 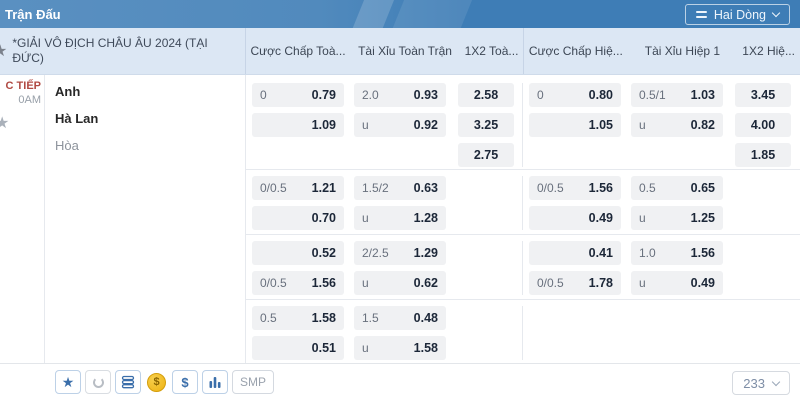 What do you see at coordinates (298, 253) in the screenshot?
I see `odds-cell: 0.52` at bounding box center [298, 253].